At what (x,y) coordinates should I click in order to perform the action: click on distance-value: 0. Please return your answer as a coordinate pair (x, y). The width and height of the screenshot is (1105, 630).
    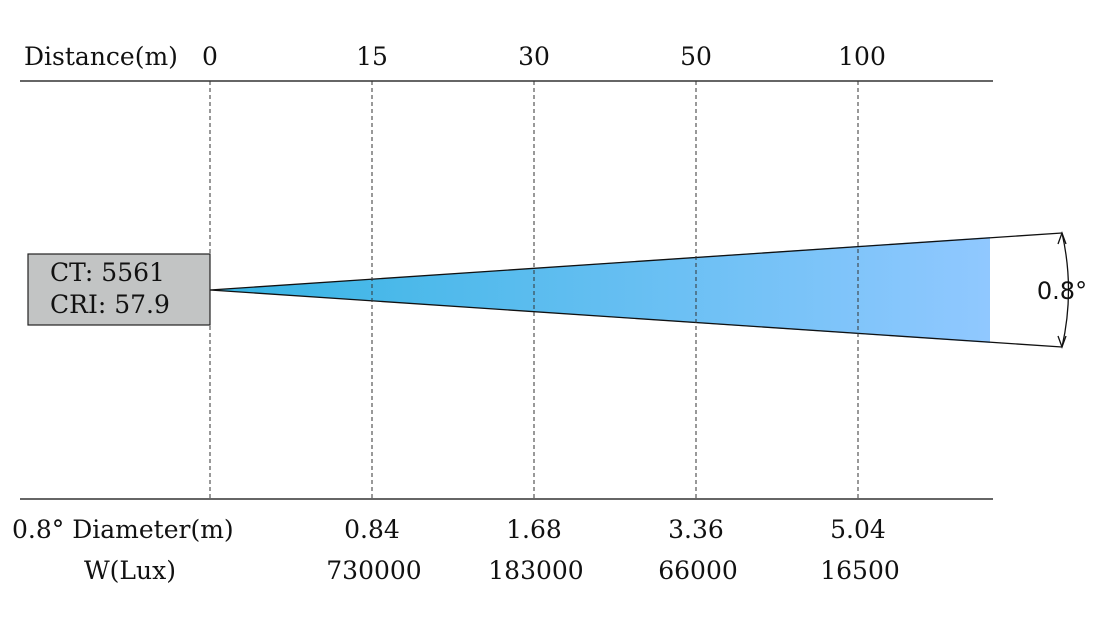
    Looking at the image, I should click on (210, 56).